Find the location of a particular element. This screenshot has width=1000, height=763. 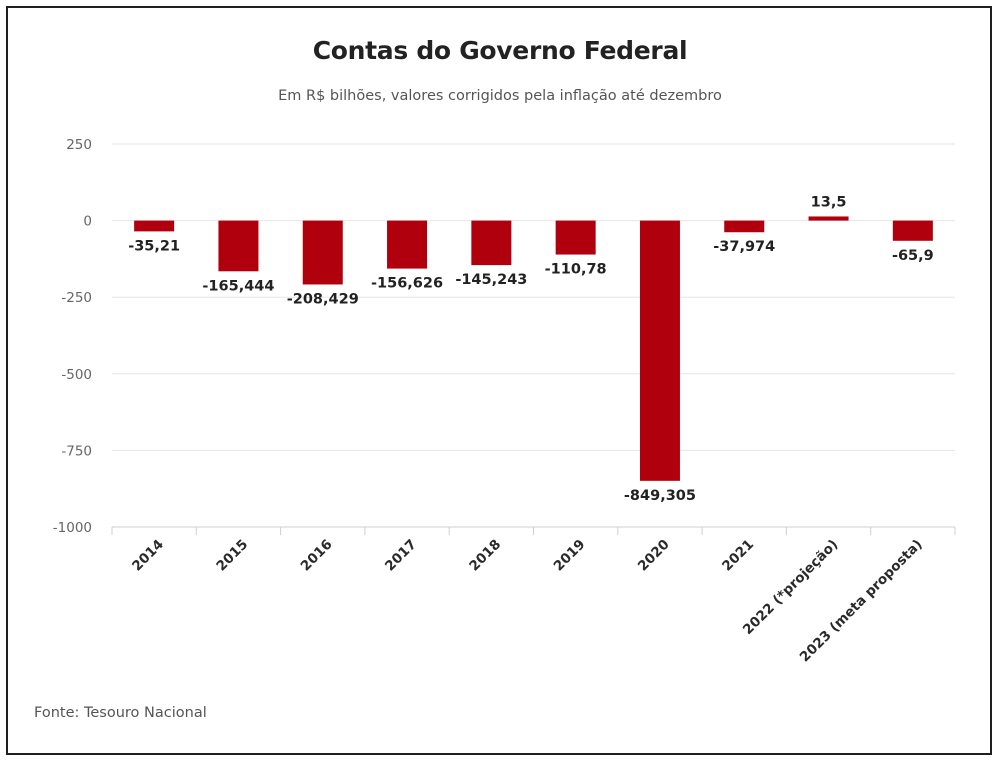

x-tick-label: 2018 is located at coordinates (485, 556).